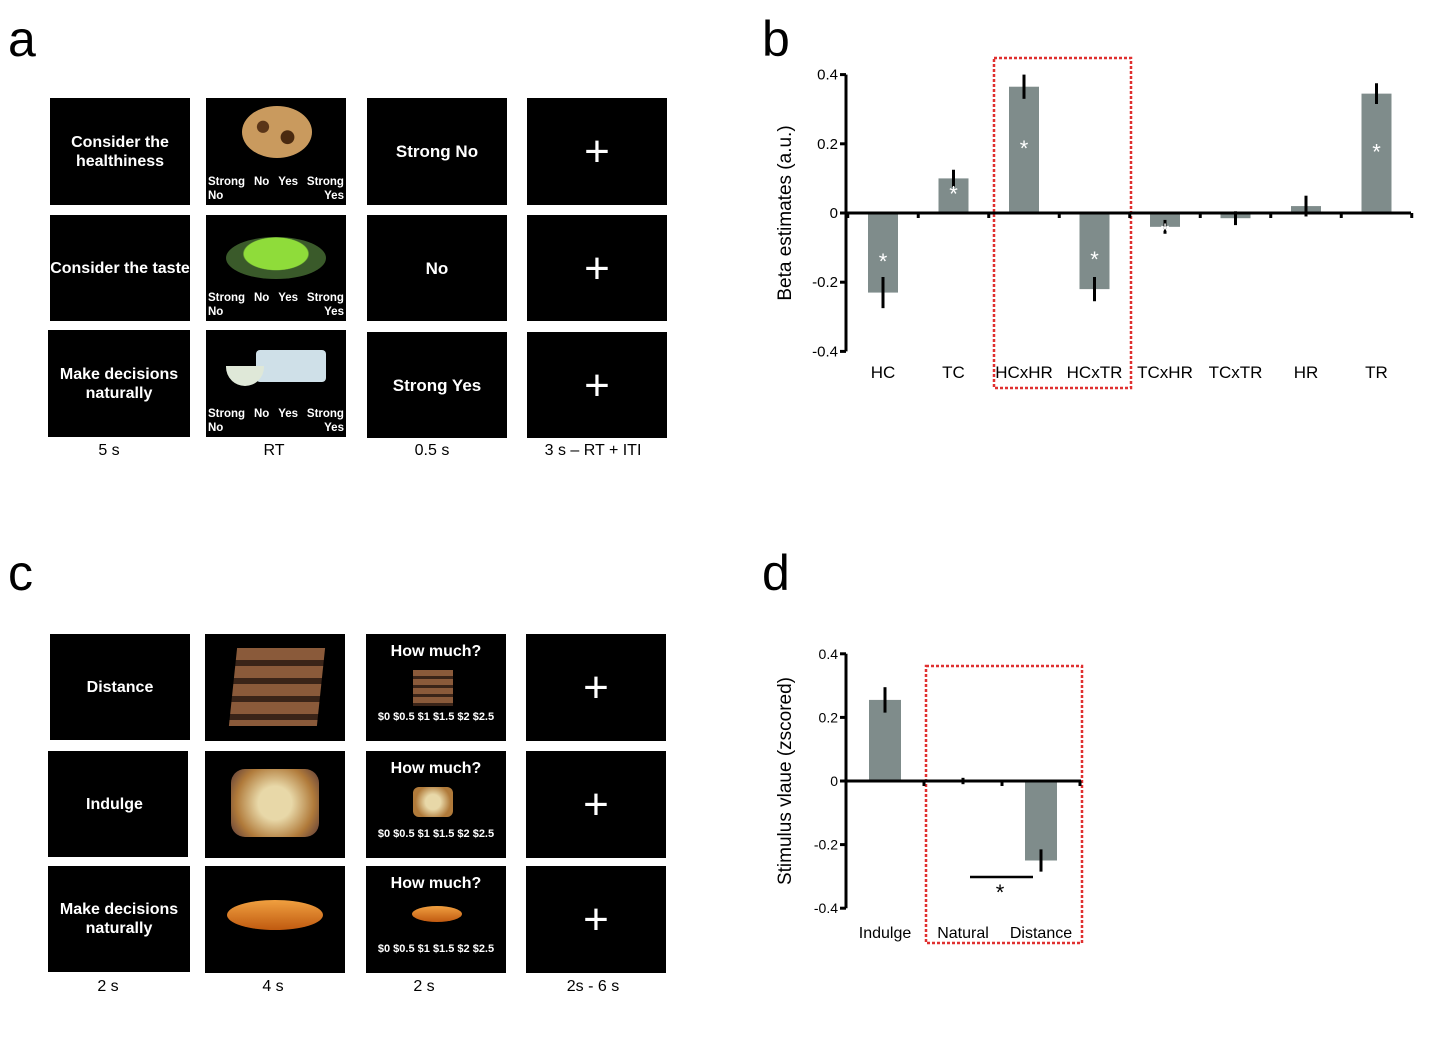 The image size is (1440, 1038). What do you see at coordinates (109, 450) in the screenshot?
I see `timing-label: 5 s` at bounding box center [109, 450].